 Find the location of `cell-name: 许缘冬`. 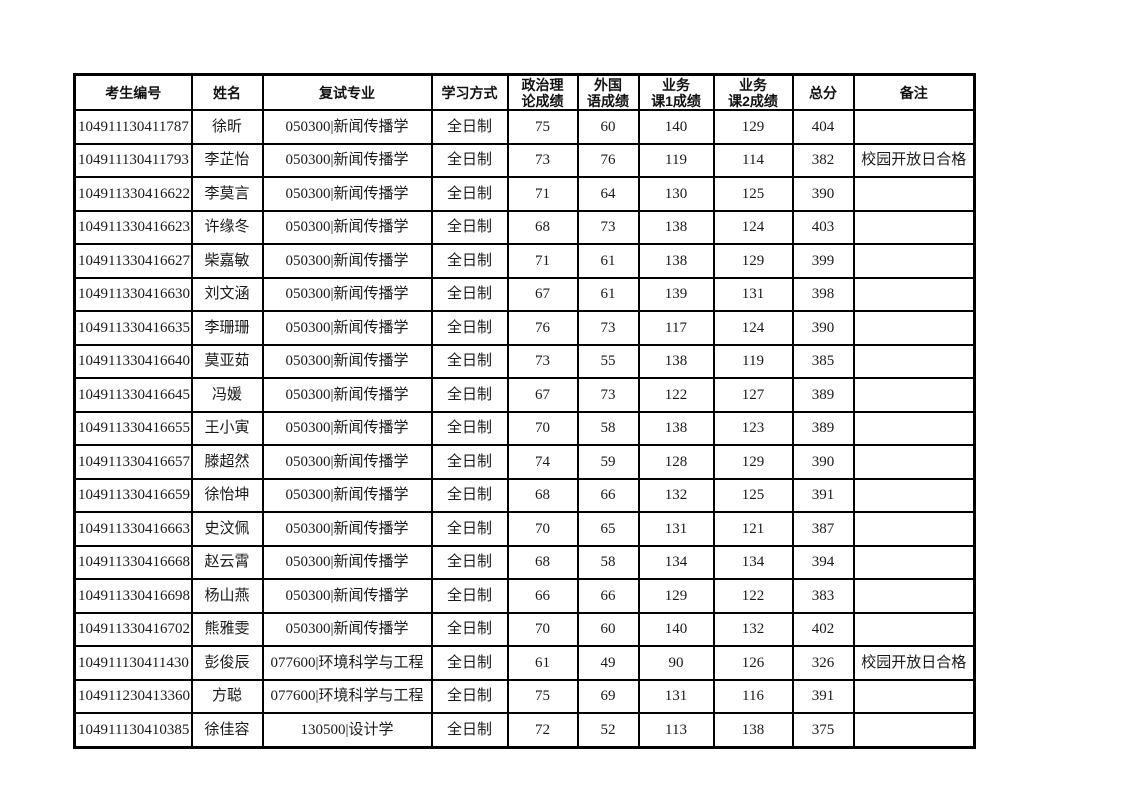

cell-name: 许缘冬 is located at coordinates (227, 227).